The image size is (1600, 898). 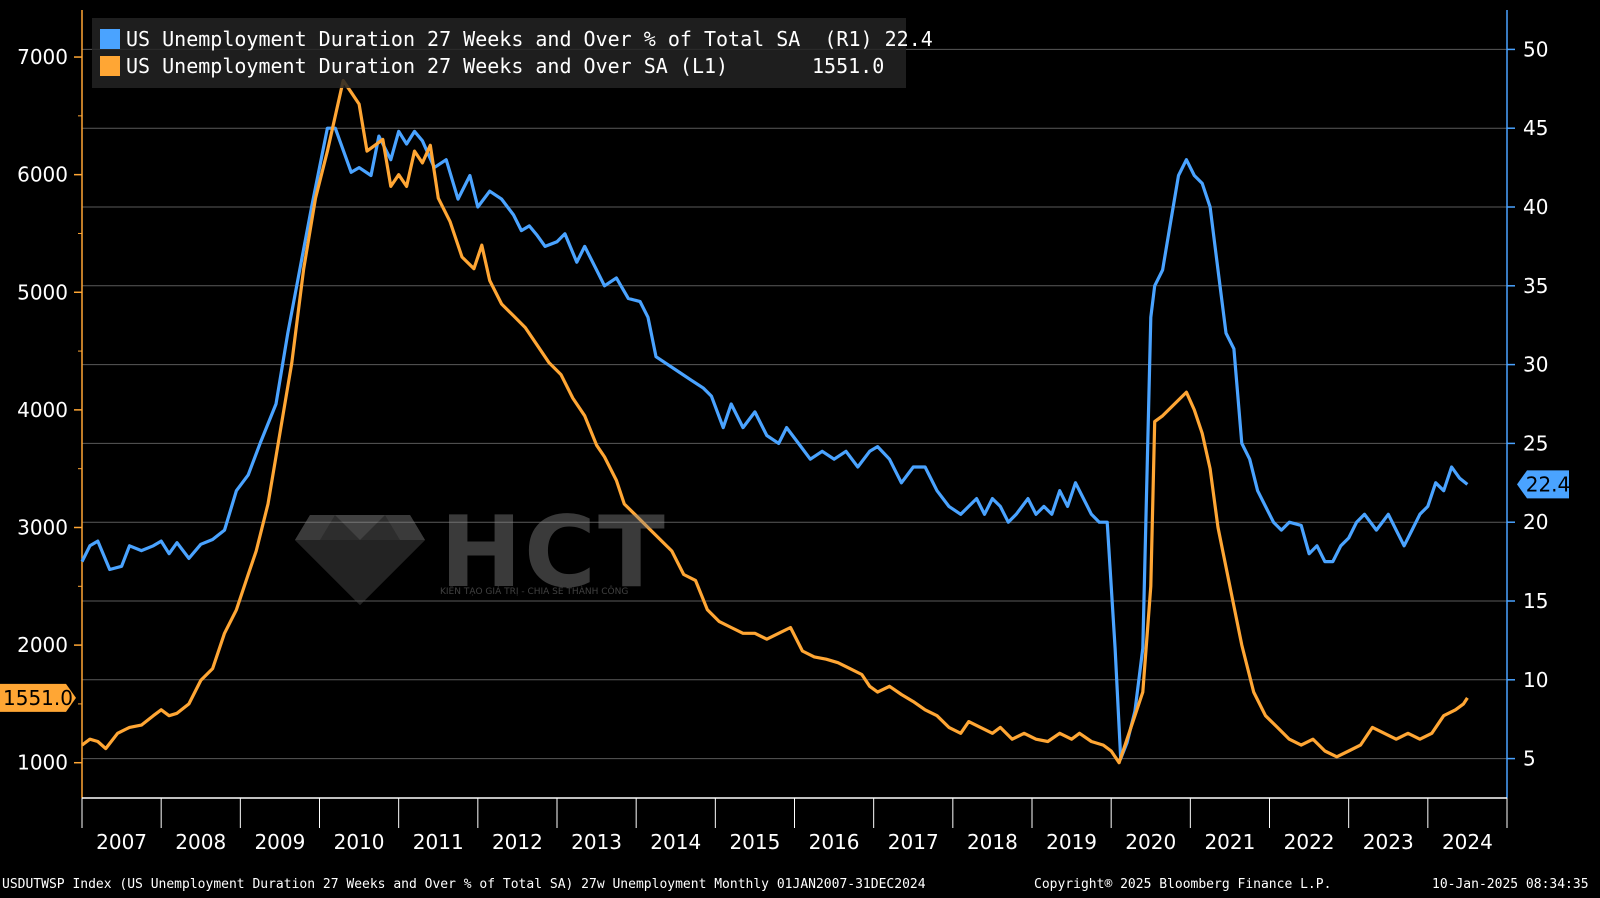 What do you see at coordinates (534, 592) in the screenshot?
I see `watermark-subtitle: KIẾN TẠO GIÁ TRỊ - CHIA SẺ THÀNH CÔNG` at bounding box center [534, 592].